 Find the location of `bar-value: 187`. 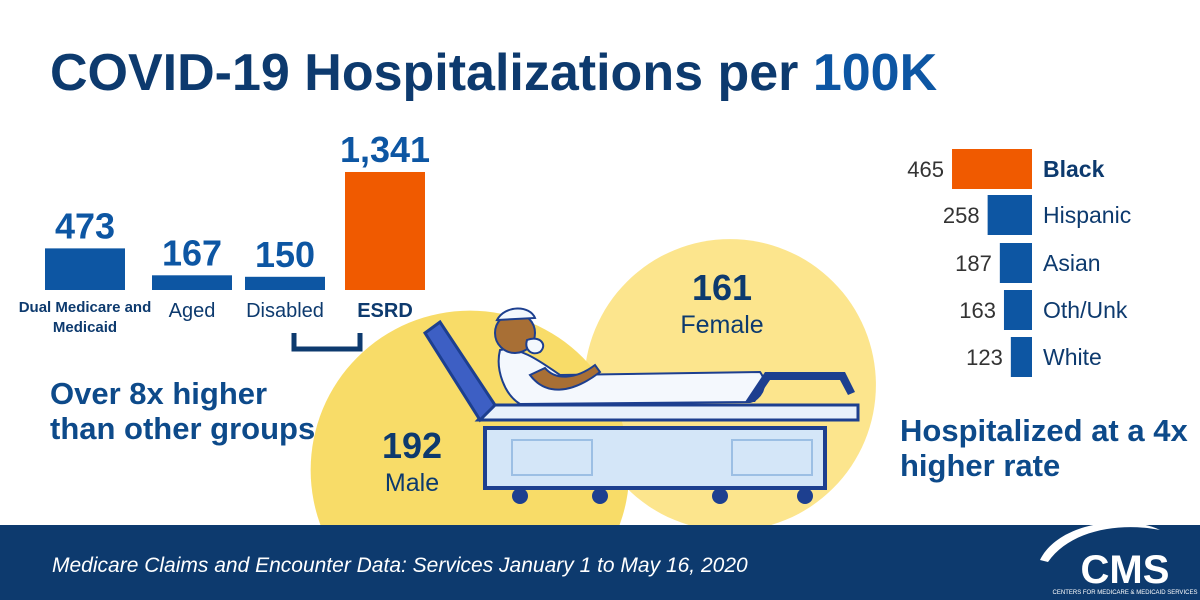

bar-value: 187 is located at coordinates (973, 263).